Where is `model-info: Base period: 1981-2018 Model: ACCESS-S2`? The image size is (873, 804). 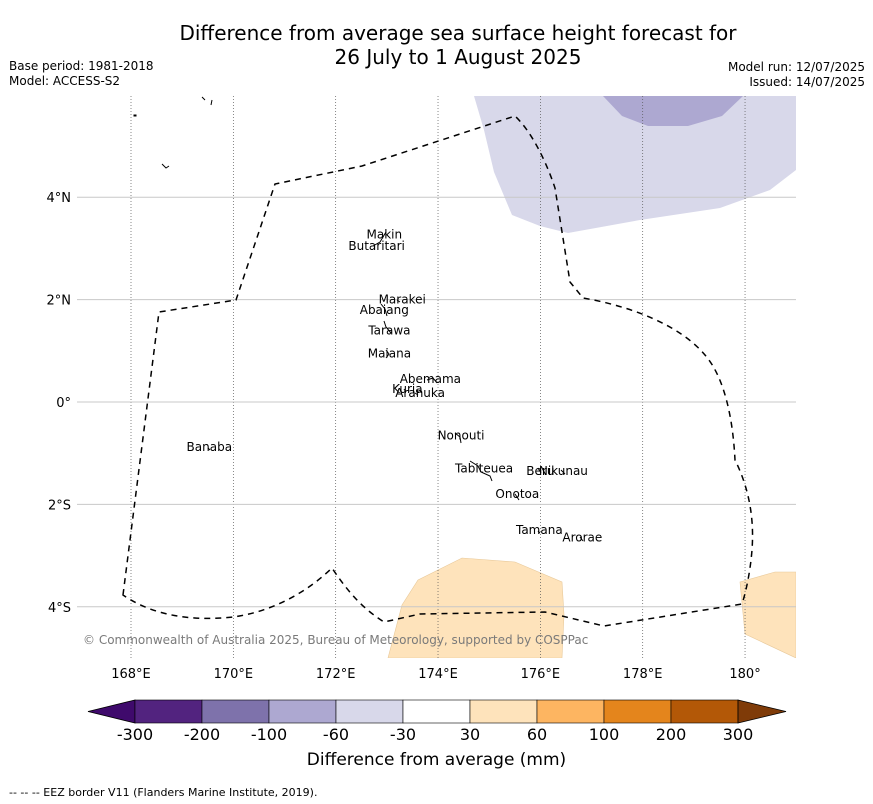 model-info: Base period: 1981-2018 Model: ACCESS-S2 is located at coordinates (81, 74).